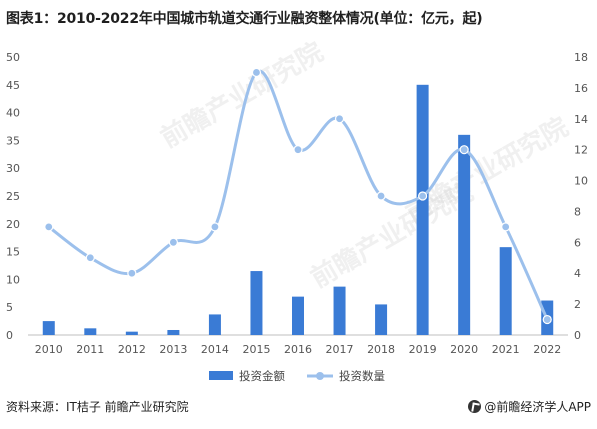  What do you see at coordinates (381, 349) in the screenshot?
I see `x-axis-tick-label: 2018` at bounding box center [381, 349].